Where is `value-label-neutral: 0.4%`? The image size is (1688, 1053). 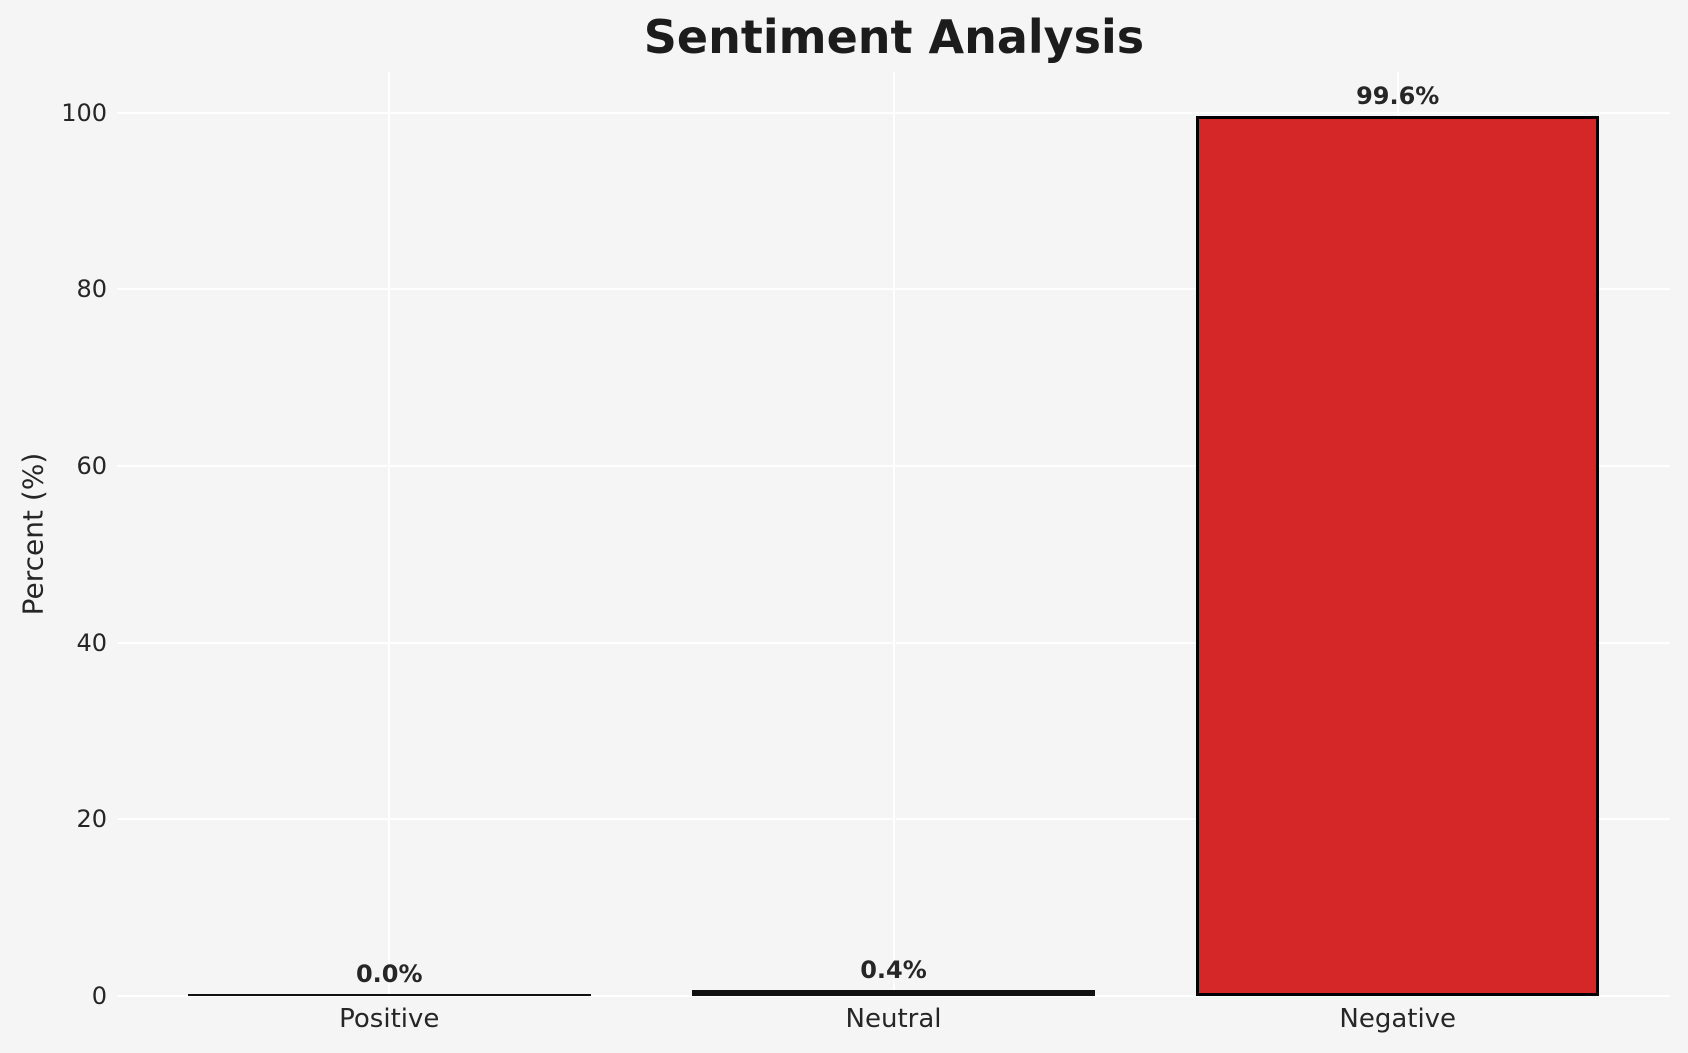 value-label-neutral: 0.4% is located at coordinates (893, 970).